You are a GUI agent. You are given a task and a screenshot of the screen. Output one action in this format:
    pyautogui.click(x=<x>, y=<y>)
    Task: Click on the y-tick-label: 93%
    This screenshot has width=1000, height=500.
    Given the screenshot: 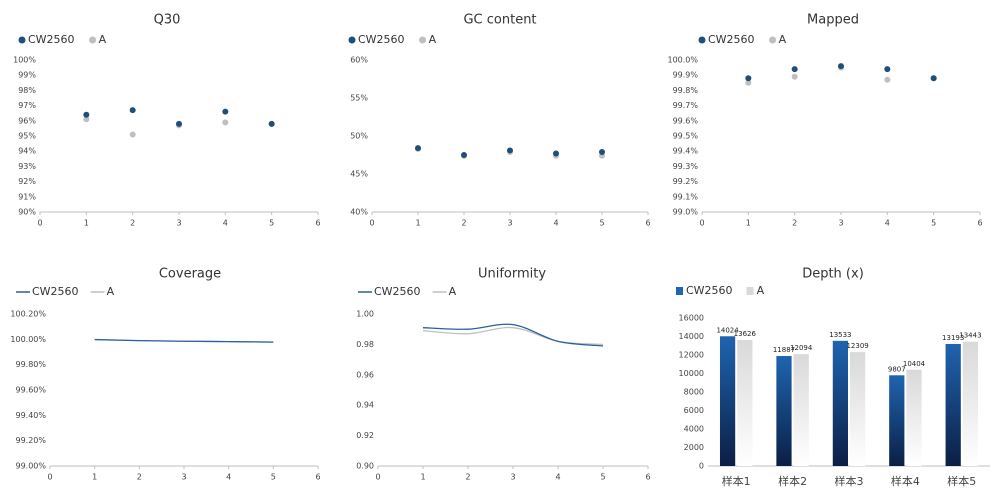 What is the action you would take?
    pyautogui.click(x=27, y=166)
    